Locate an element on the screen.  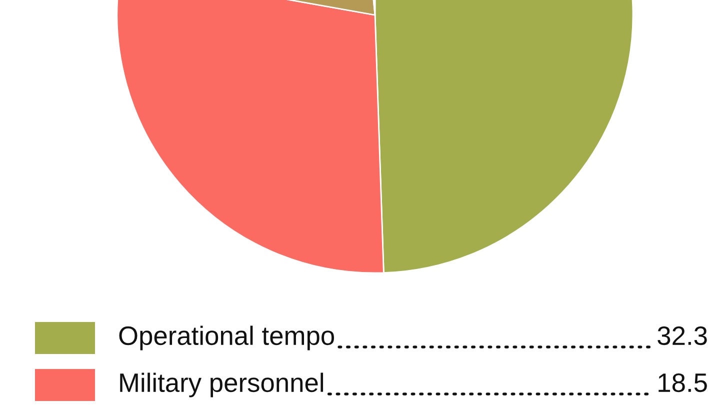
legend-label: Operational tempo is located at coordinates (226, 338).